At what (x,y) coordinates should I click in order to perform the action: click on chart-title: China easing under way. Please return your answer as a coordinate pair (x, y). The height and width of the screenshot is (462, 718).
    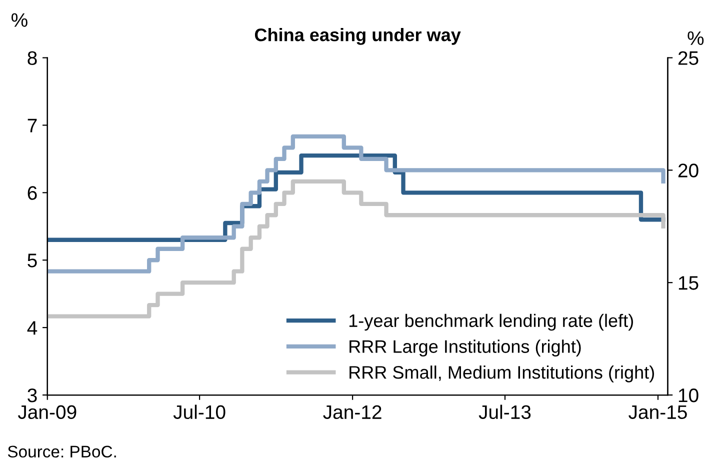
    Looking at the image, I should click on (357, 36).